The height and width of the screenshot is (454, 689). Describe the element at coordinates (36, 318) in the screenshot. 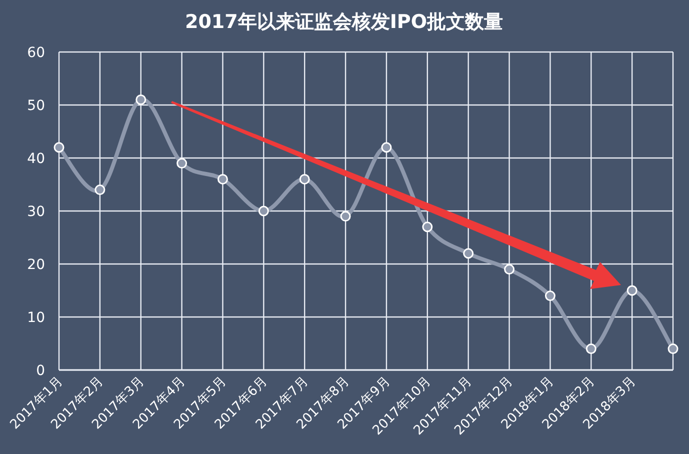

I see `y-tick-label: 10` at that location.